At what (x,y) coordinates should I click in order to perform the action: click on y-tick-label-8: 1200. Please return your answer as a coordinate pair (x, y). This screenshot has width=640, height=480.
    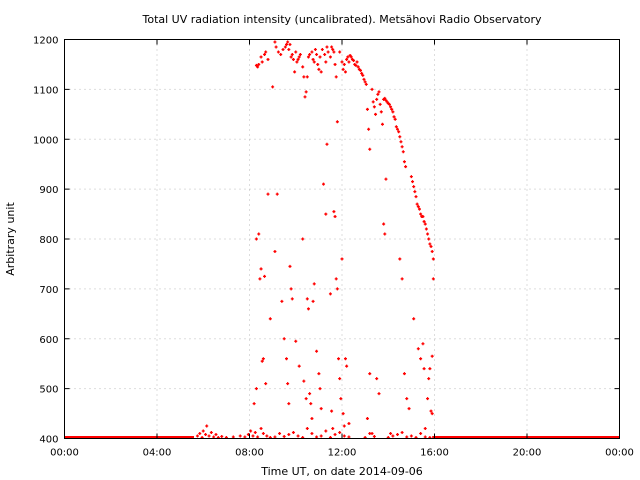
    Looking at the image, I should click on (45, 41).